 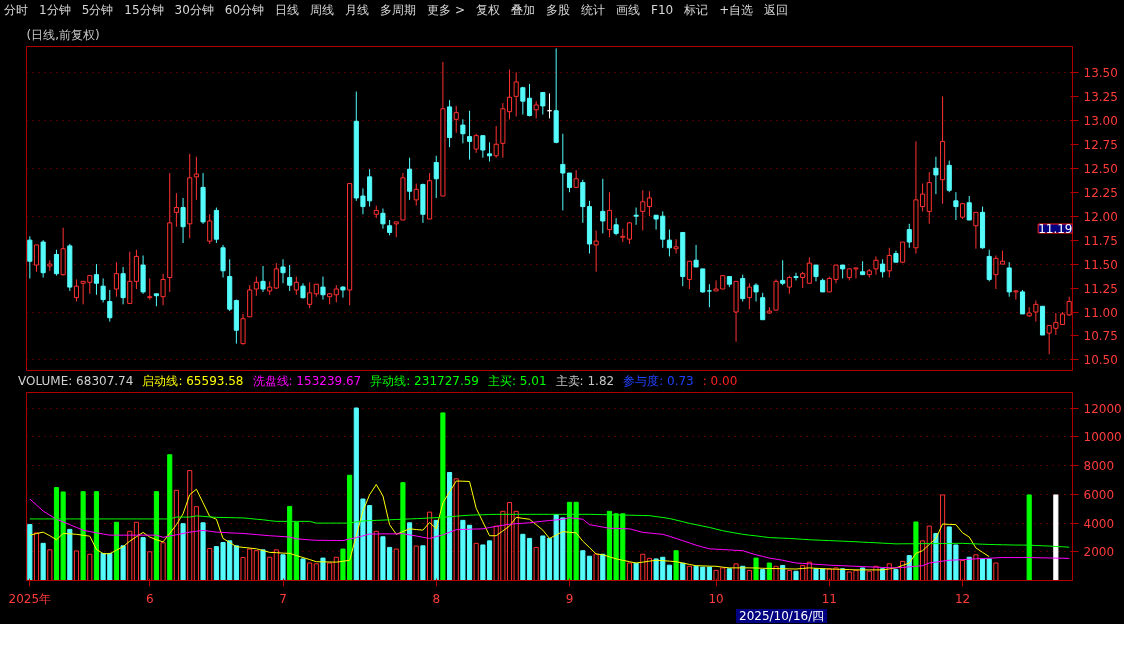 What do you see at coordinates (322, 10) in the screenshot?
I see `text: 周线` at bounding box center [322, 10].